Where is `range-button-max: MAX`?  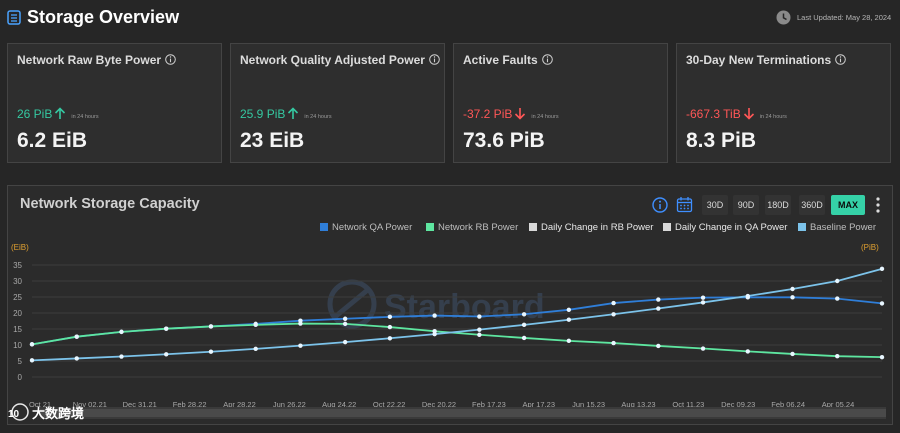
range-button-max: MAX is located at coordinates (848, 205).